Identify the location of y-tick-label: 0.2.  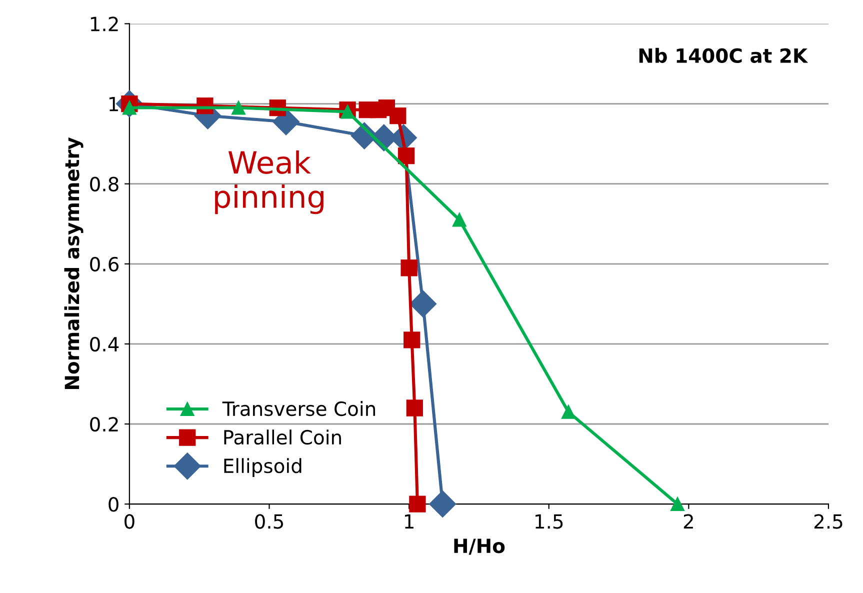
(104, 424).